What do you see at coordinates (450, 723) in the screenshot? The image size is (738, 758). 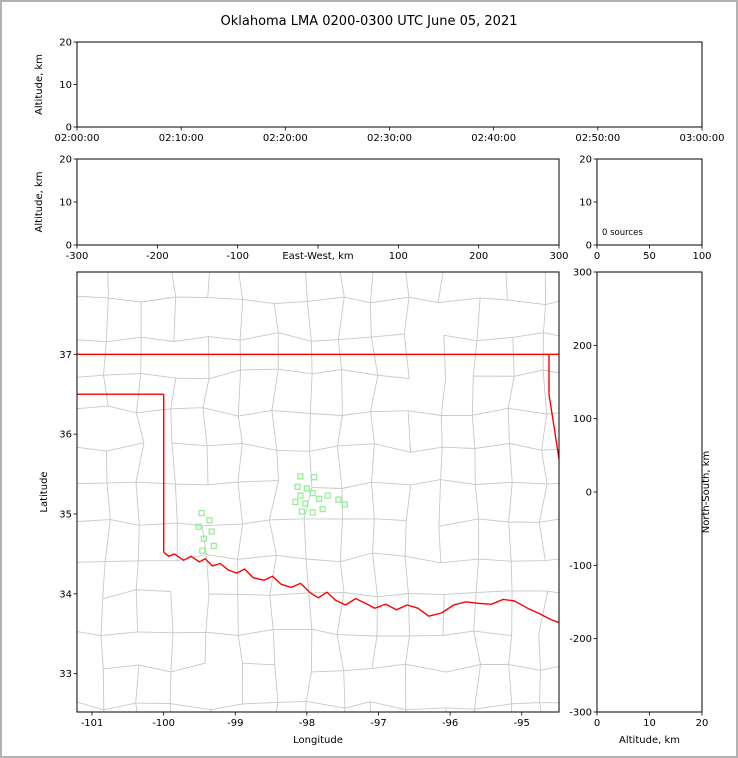 I see `tick-label: -96` at bounding box center [450, 723].